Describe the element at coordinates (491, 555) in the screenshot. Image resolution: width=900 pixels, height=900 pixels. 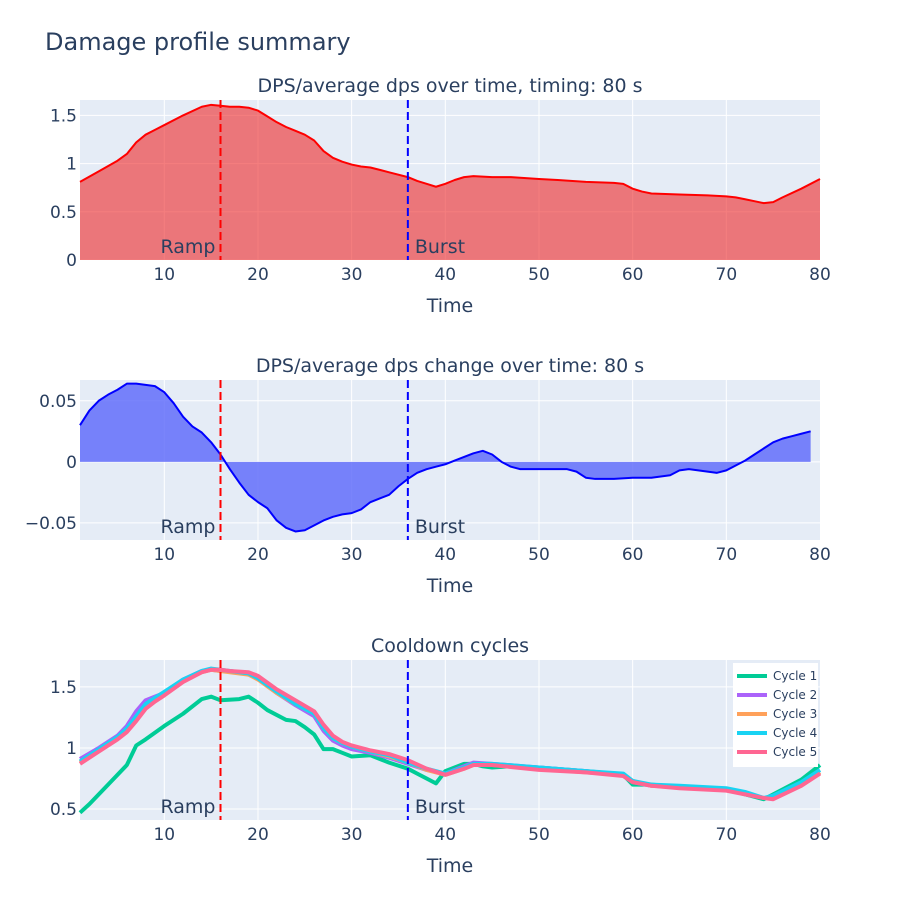
I see `chart-2-x-ticks: 10 20 30 40 50 60 70 80` at that location.